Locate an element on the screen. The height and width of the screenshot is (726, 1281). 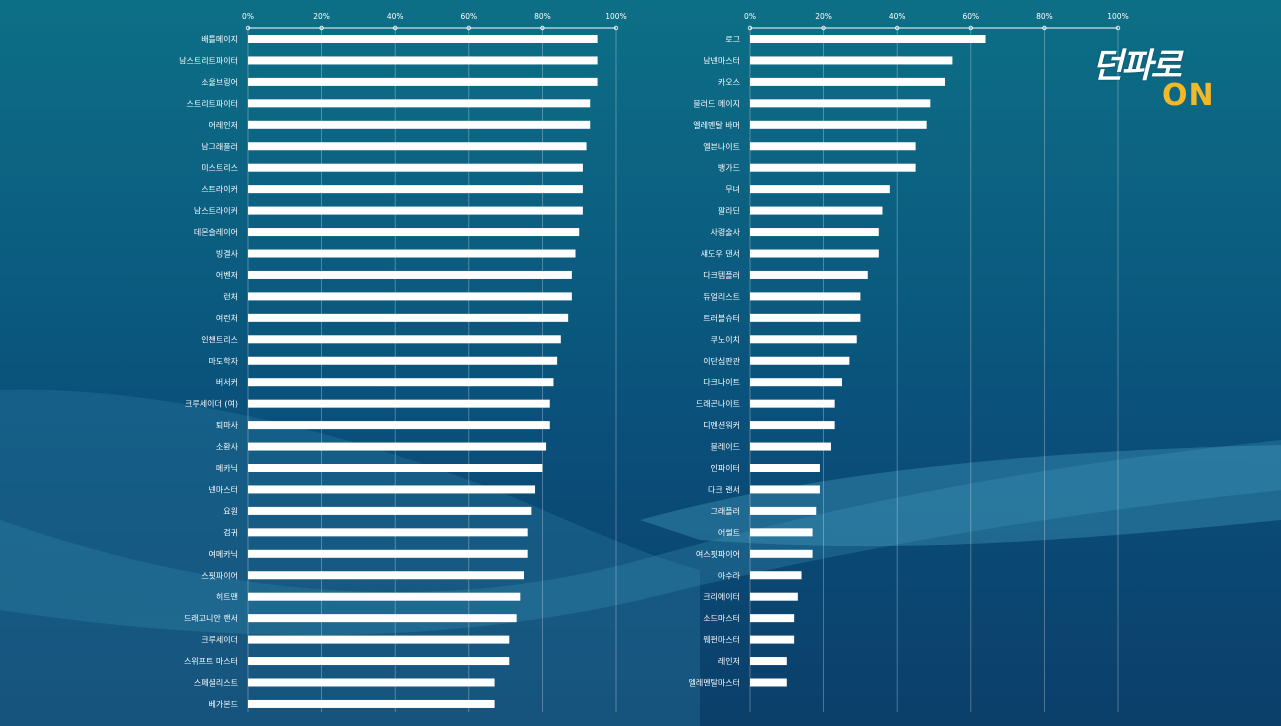
left-category-label: 스트라이커 is located at coordinates (219, 189).